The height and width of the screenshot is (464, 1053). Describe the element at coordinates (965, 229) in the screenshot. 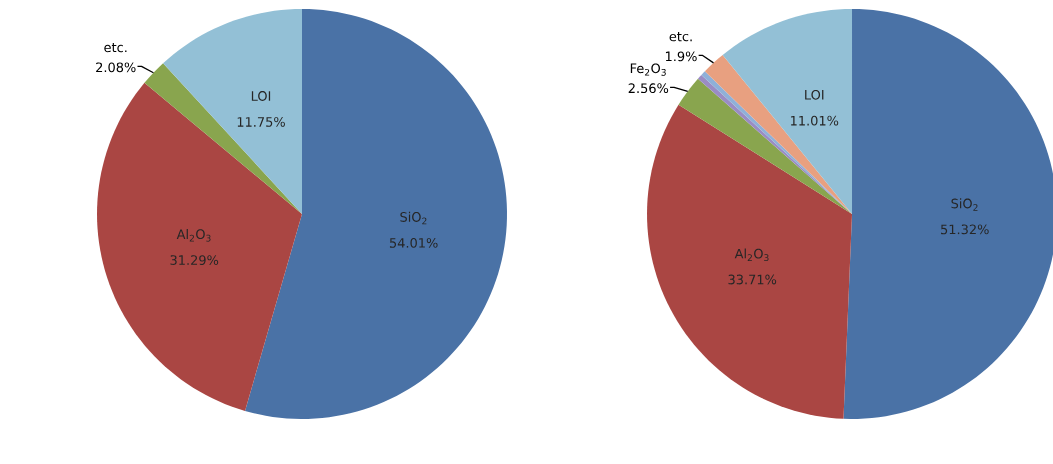

I see `data-label: 51.32%` at that location.